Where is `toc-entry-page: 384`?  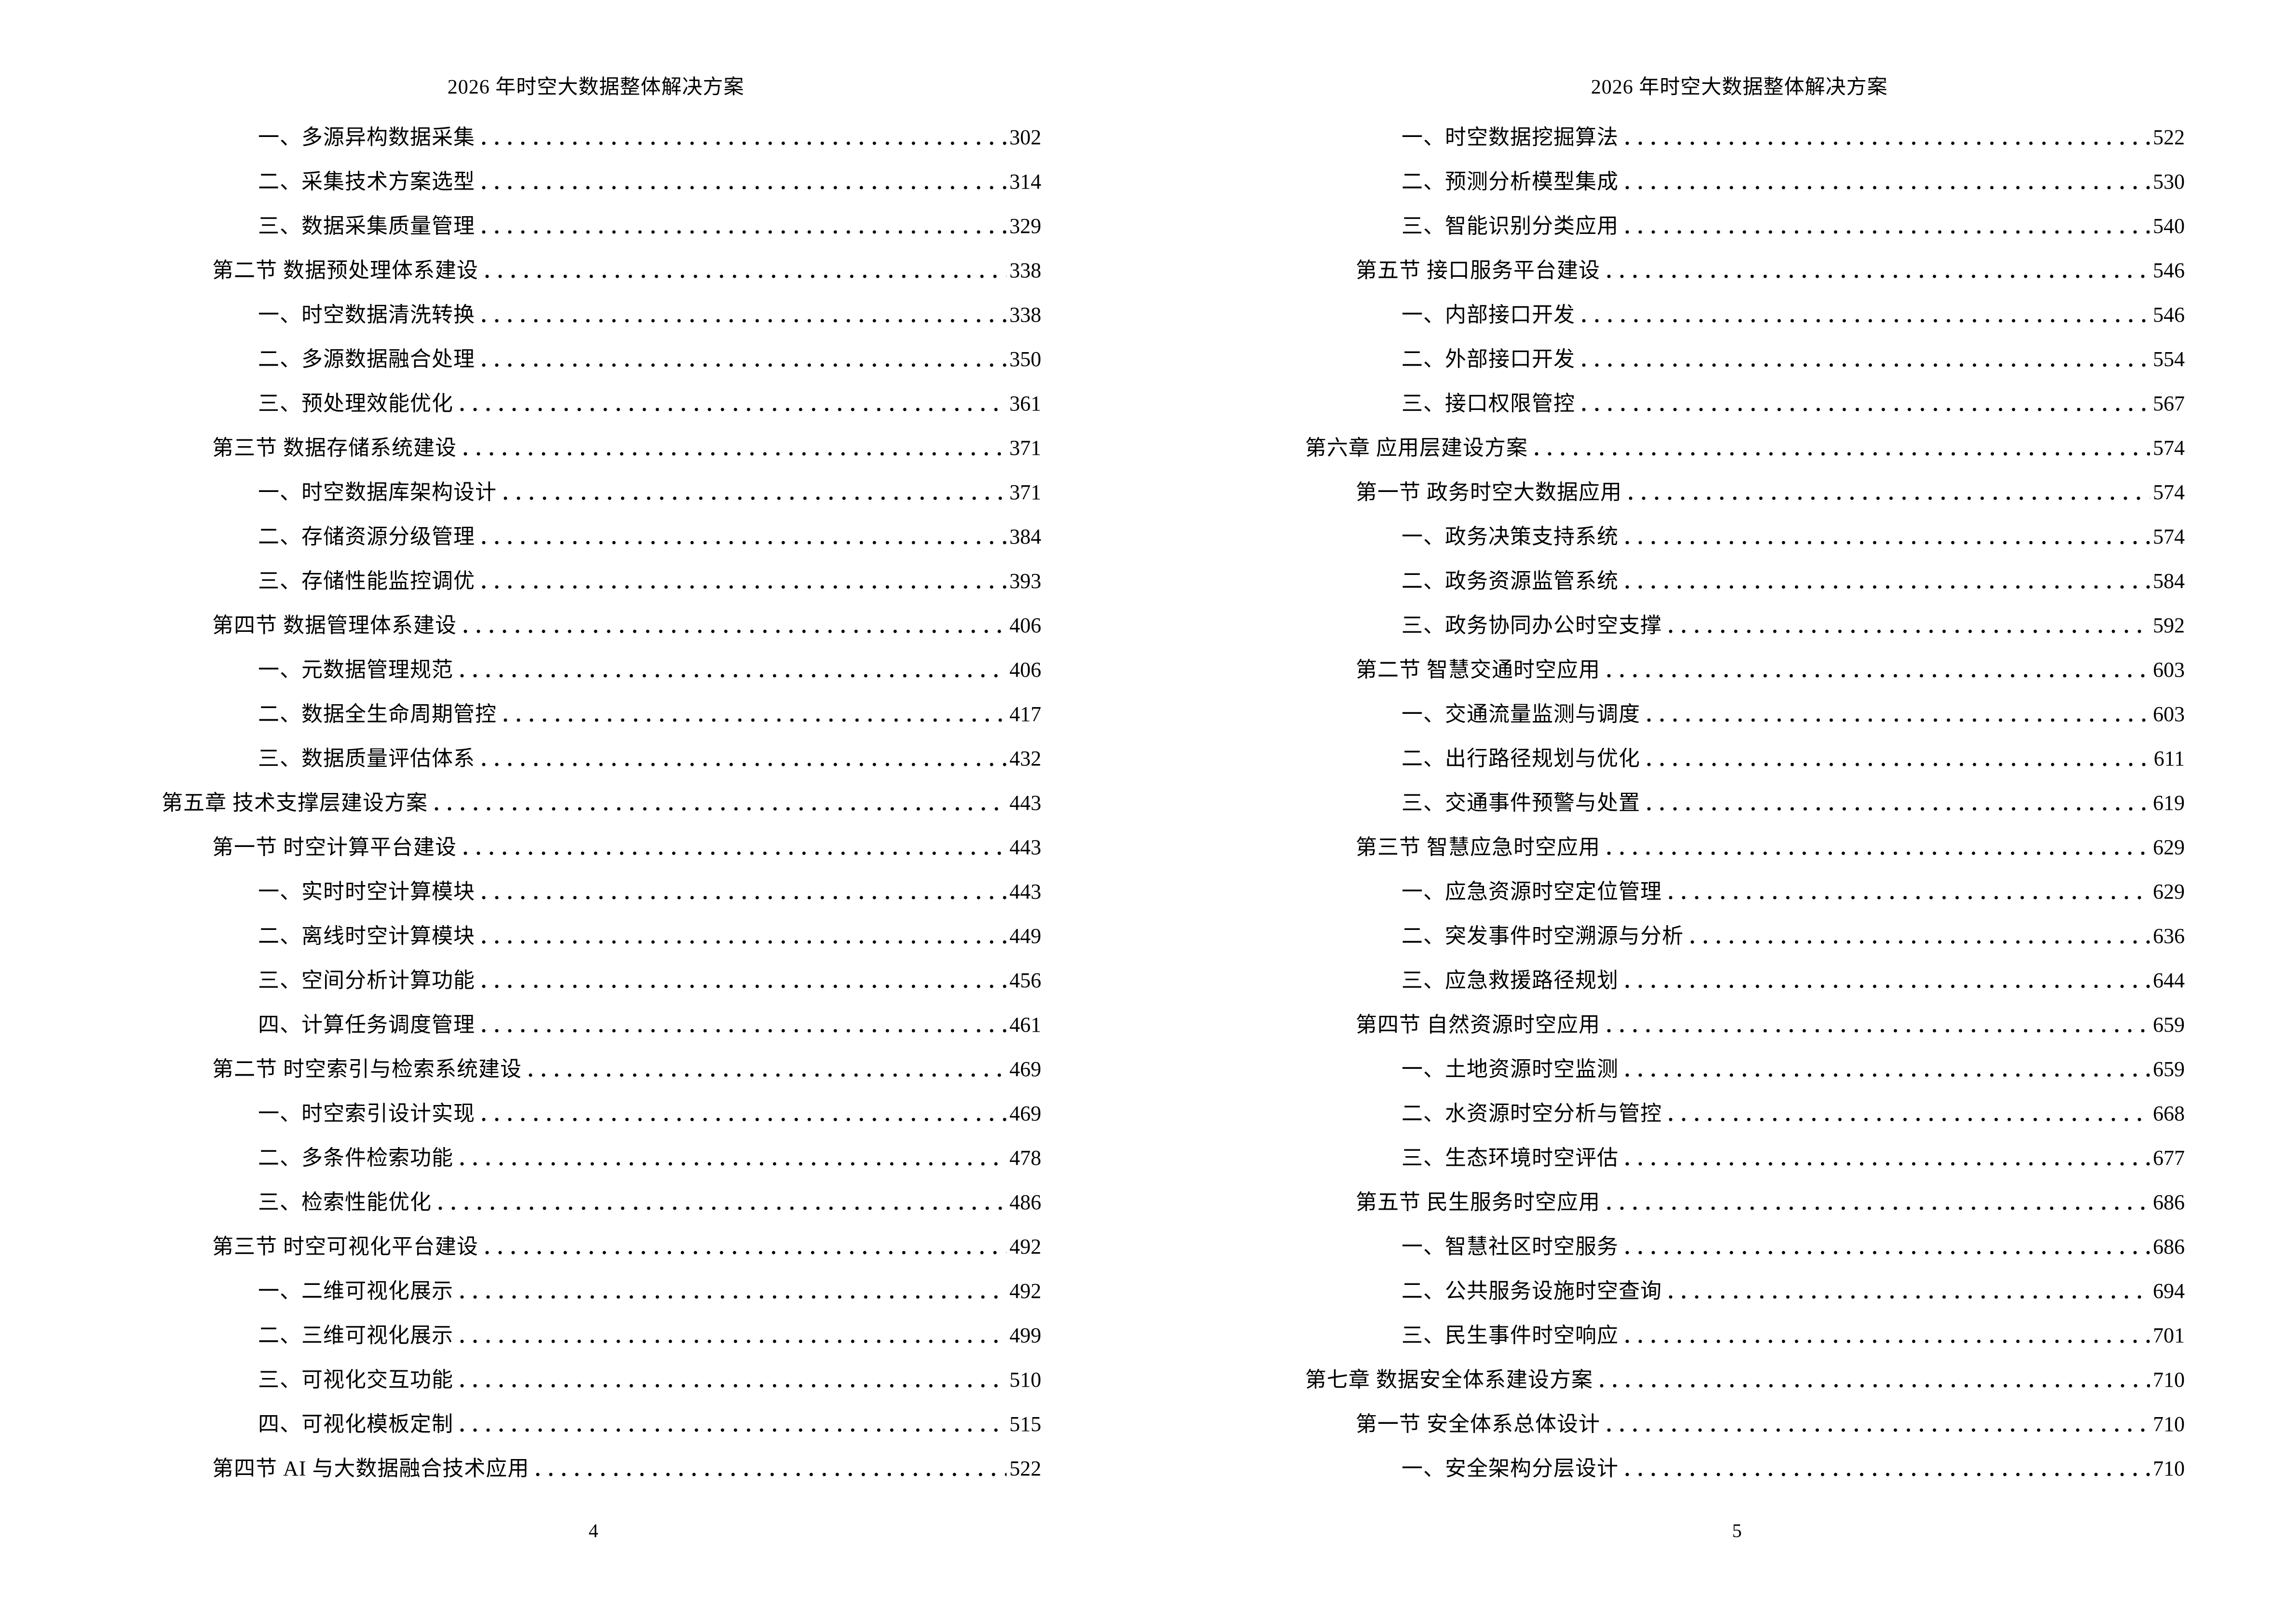 toc-entry-page: 384 is located at coordinates (1025, 536).